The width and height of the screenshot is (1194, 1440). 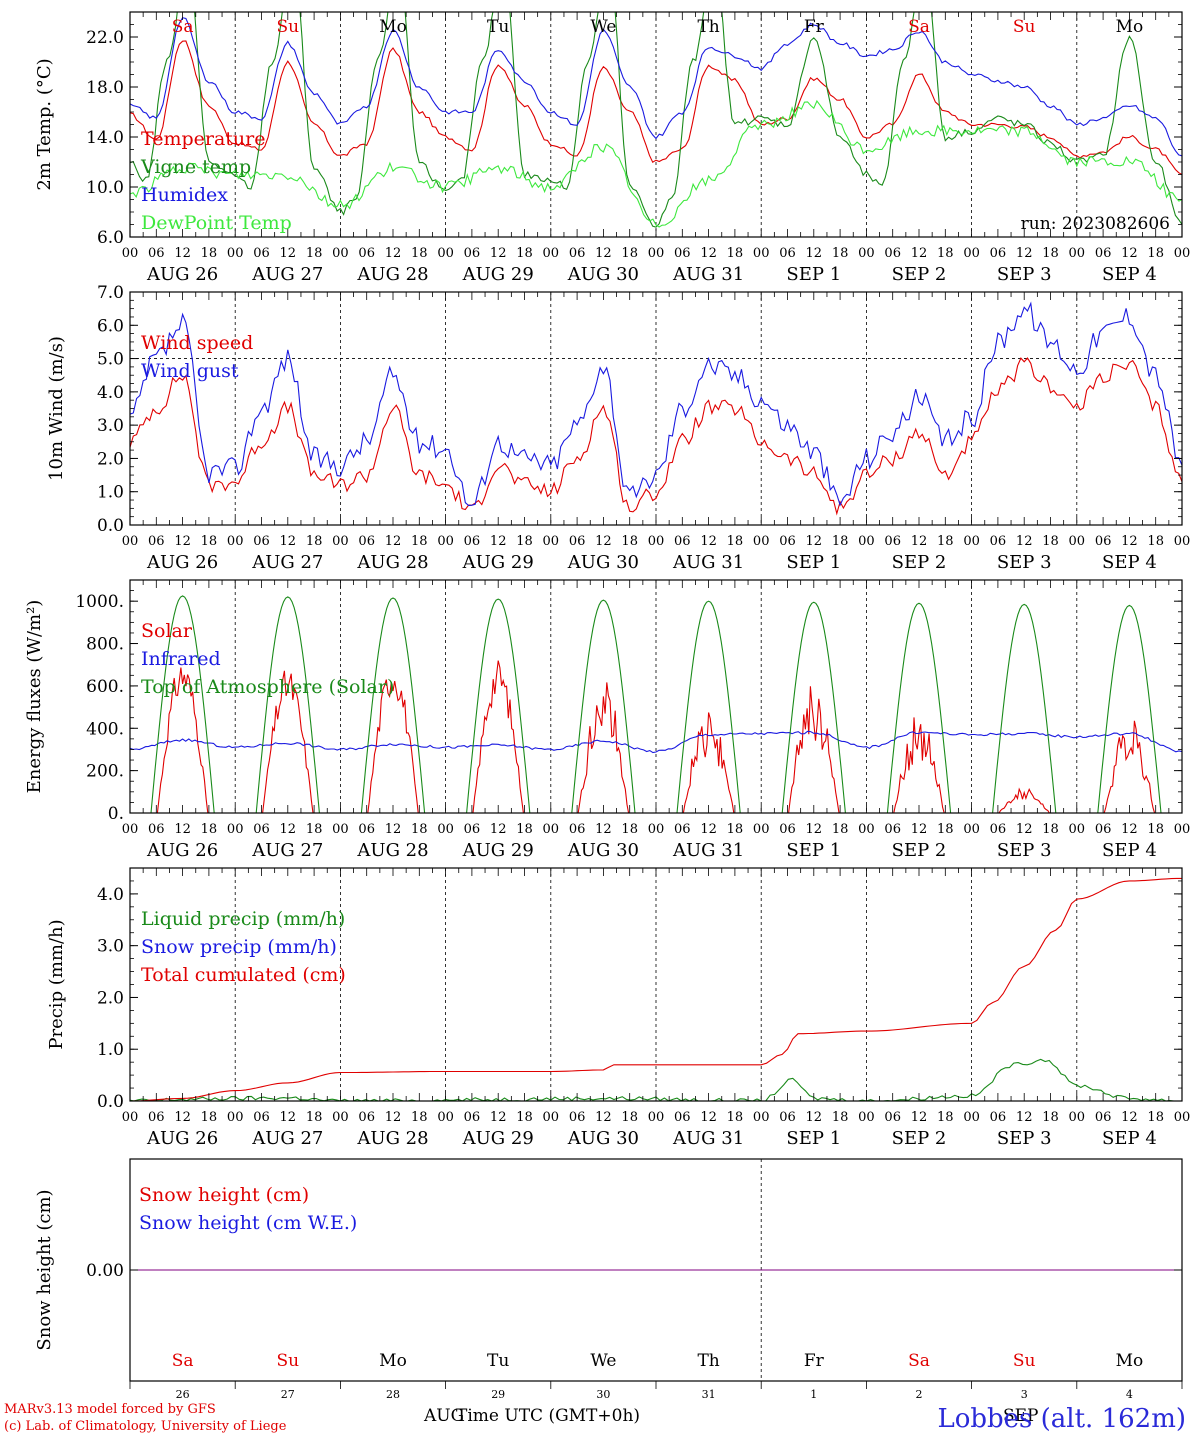 What do you see at coordinates (239, 947) in the screenshot?
I see `legend-entry: Snow precip (mm/h)` at bounding box center [239, 947].